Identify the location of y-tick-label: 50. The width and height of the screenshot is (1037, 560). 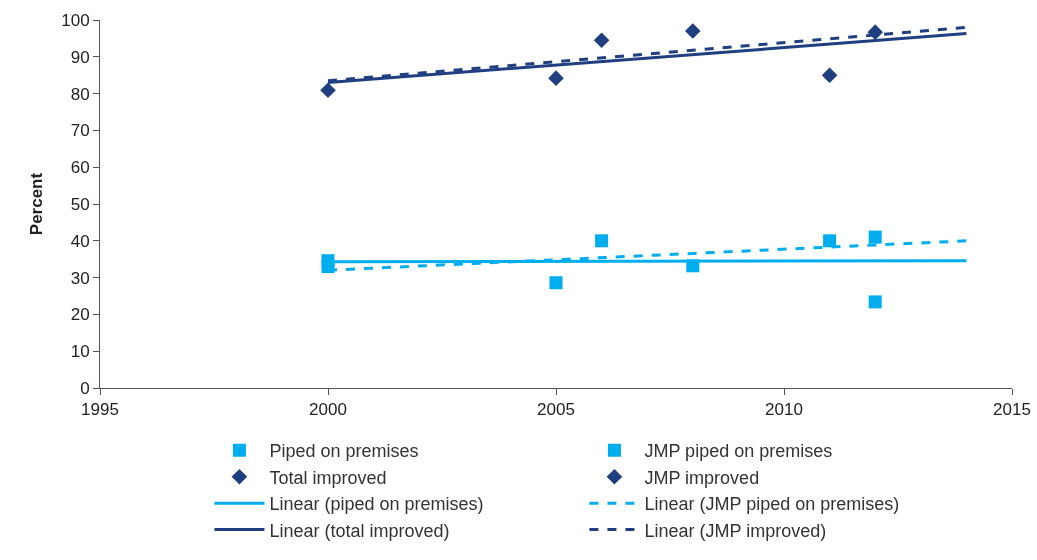
(80, 204).